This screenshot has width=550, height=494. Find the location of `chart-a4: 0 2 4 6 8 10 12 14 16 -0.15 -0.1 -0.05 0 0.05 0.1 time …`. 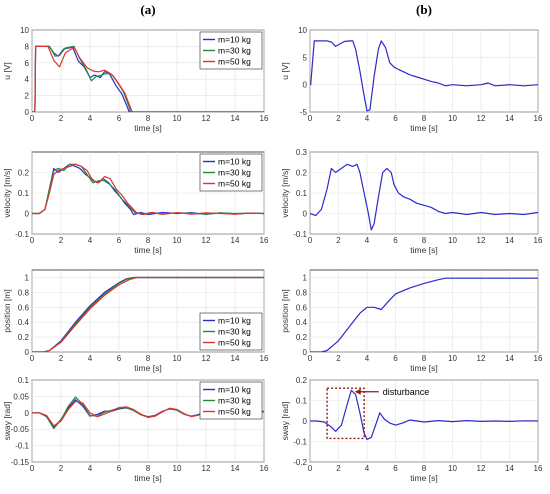

chart-a4: 0 2 4 6 8 10 12 14 16 -0.15 -0.1 -0.05 0 0.05 0.1 time … is located at coordinates (135, 429).